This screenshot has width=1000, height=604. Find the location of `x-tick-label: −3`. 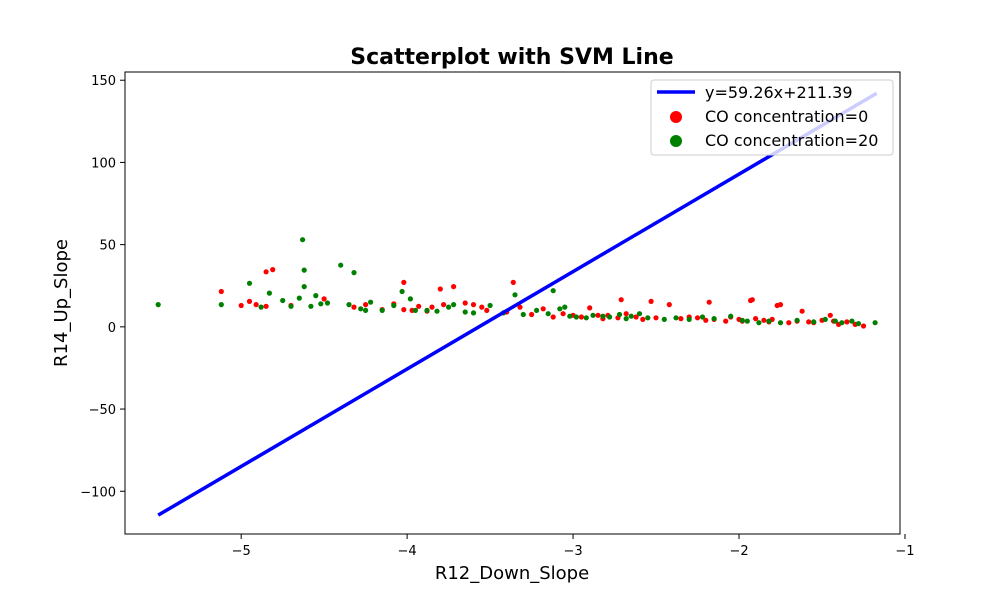

x-tick-label: −3 is located at coordinates (572, 551).